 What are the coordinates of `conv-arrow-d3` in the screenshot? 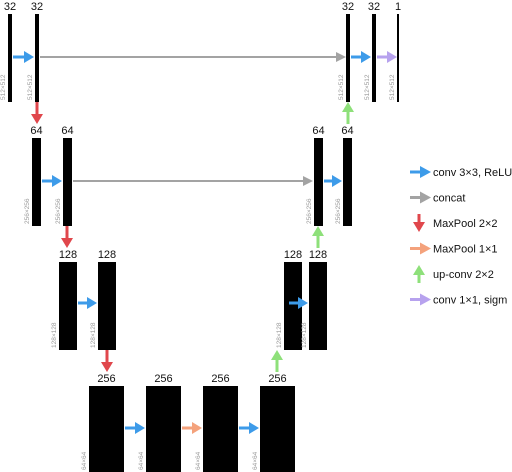 It's located at (298, 303).